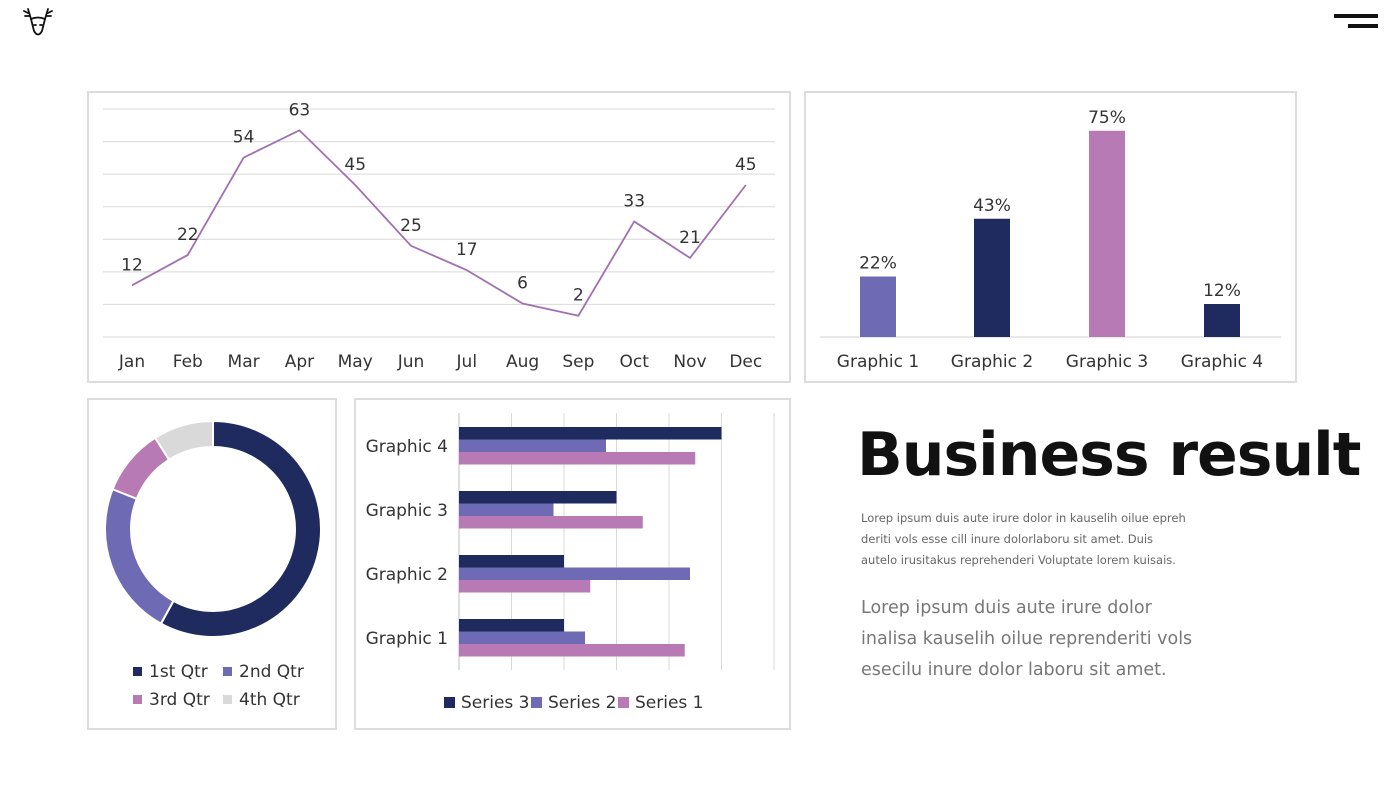 This screenshot has height=788, width=1400. I want to click on x-tick-label: Jan, so click(131, 362).